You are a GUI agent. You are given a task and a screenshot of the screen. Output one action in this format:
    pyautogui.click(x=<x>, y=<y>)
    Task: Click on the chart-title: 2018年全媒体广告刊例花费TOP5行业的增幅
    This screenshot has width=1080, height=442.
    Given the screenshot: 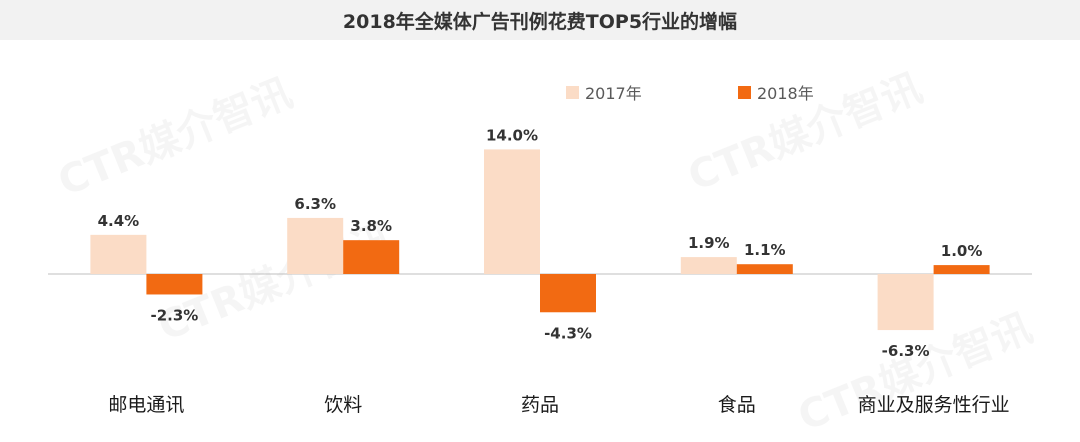 What is the action you would take?
    pyautogui.click(x=540, y=21)
    